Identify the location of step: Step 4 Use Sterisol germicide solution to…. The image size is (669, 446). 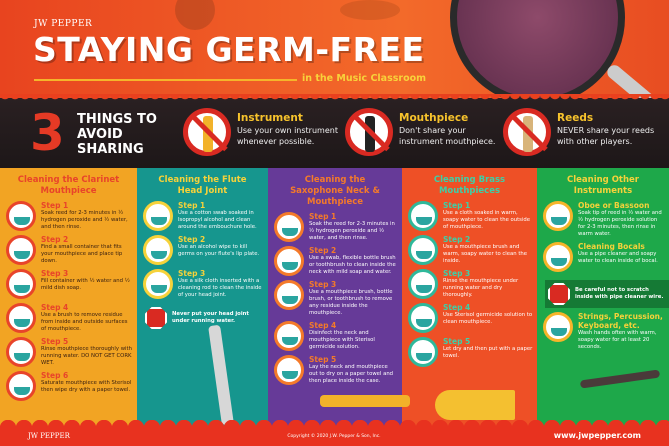
(470, 318).